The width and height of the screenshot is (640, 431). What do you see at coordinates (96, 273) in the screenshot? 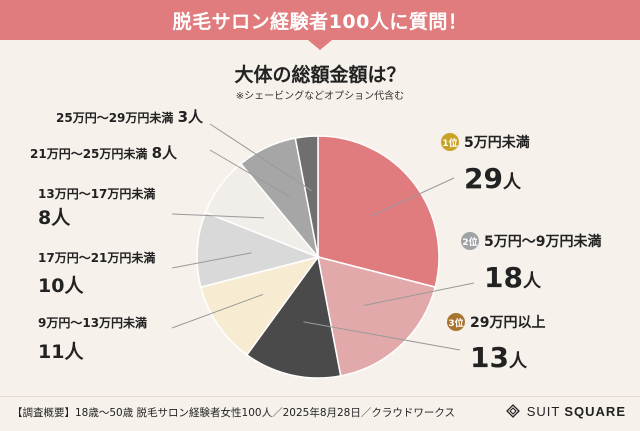
I see `slice-label: 17万円～21万円未満 10人` at bounding box center [96, 273].